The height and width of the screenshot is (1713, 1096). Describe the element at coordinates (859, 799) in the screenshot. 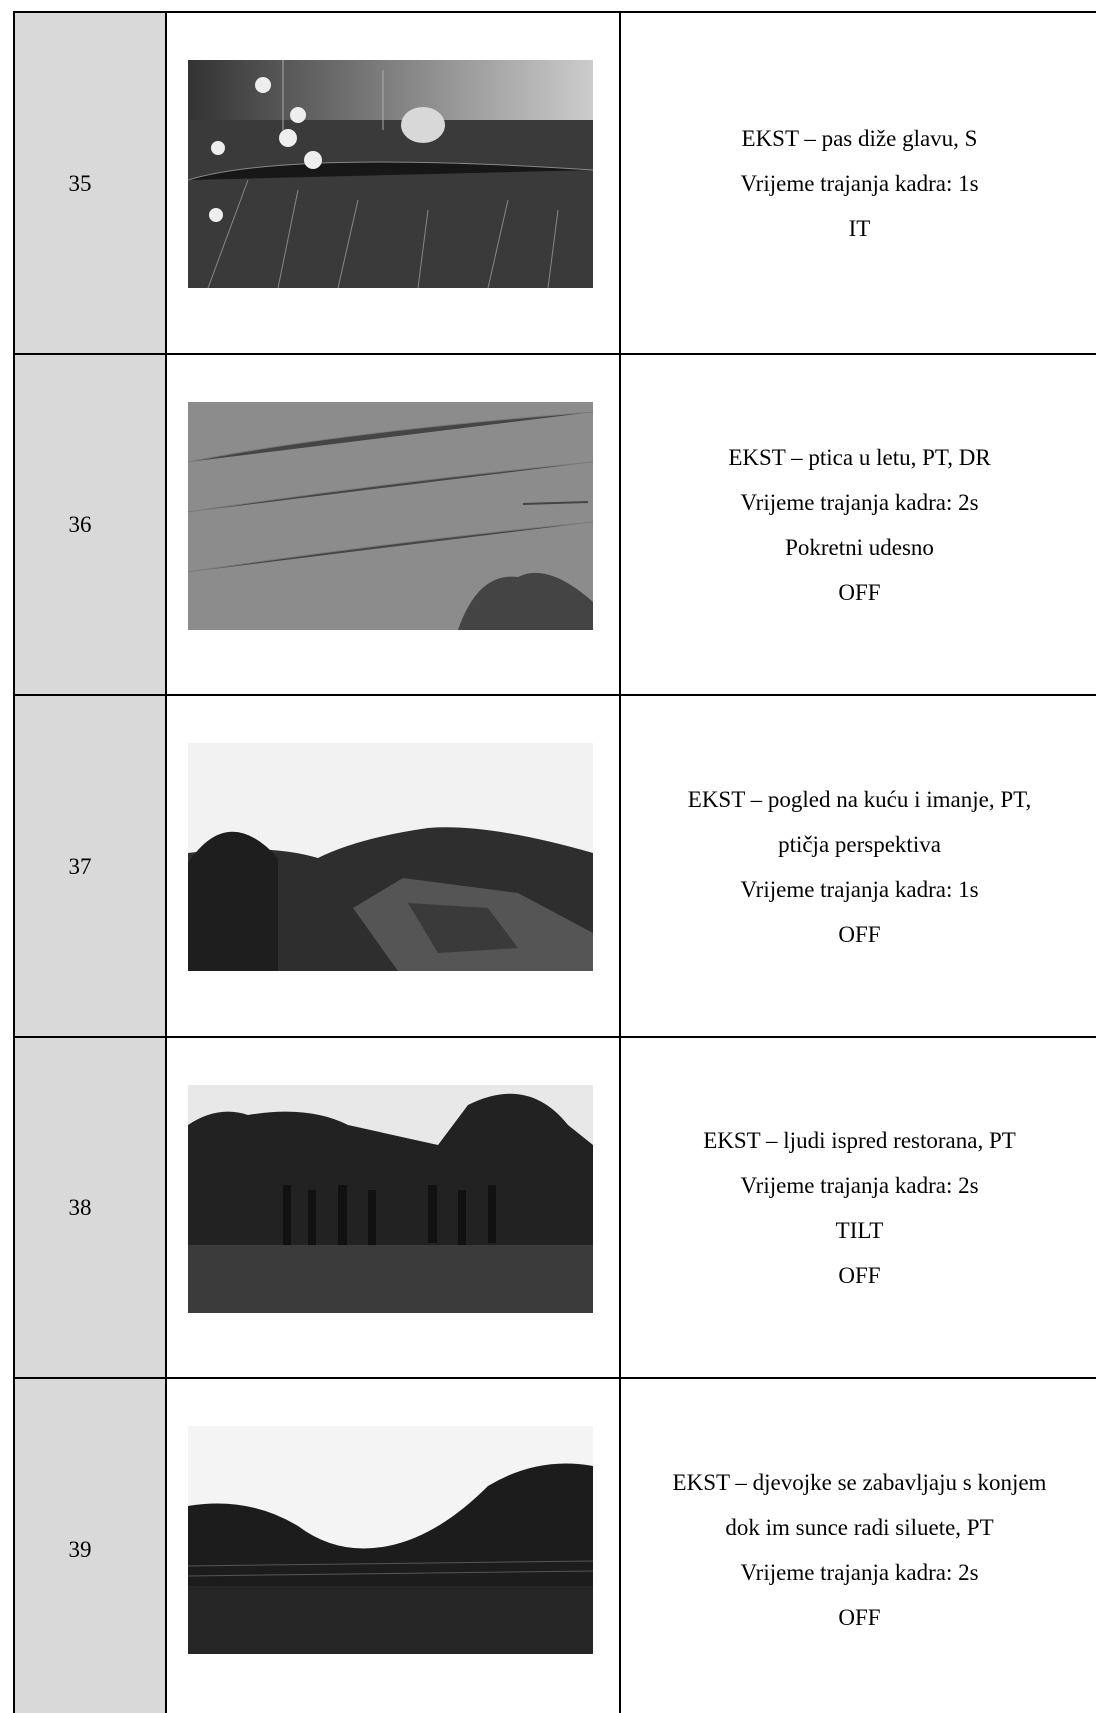

I see `description-line: EKST – pogled na kuću i imanje, PT,` at that location.